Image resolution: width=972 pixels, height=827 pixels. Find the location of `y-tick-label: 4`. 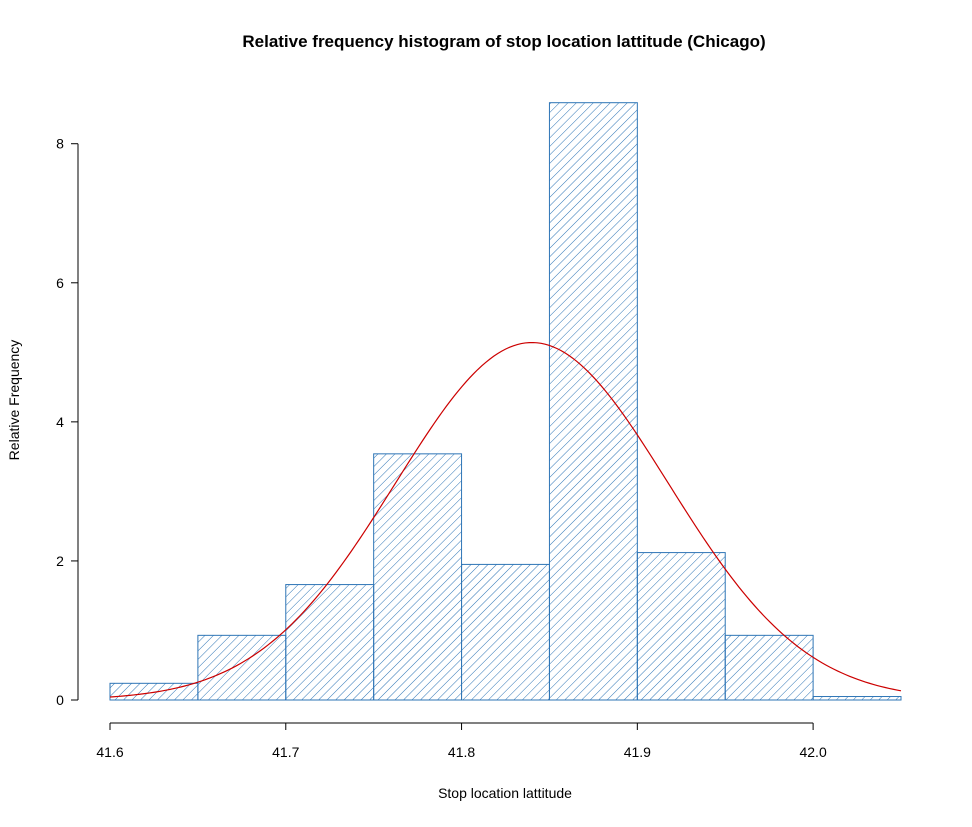

y-tick-label: 4 is located at coordinates (60, 422).